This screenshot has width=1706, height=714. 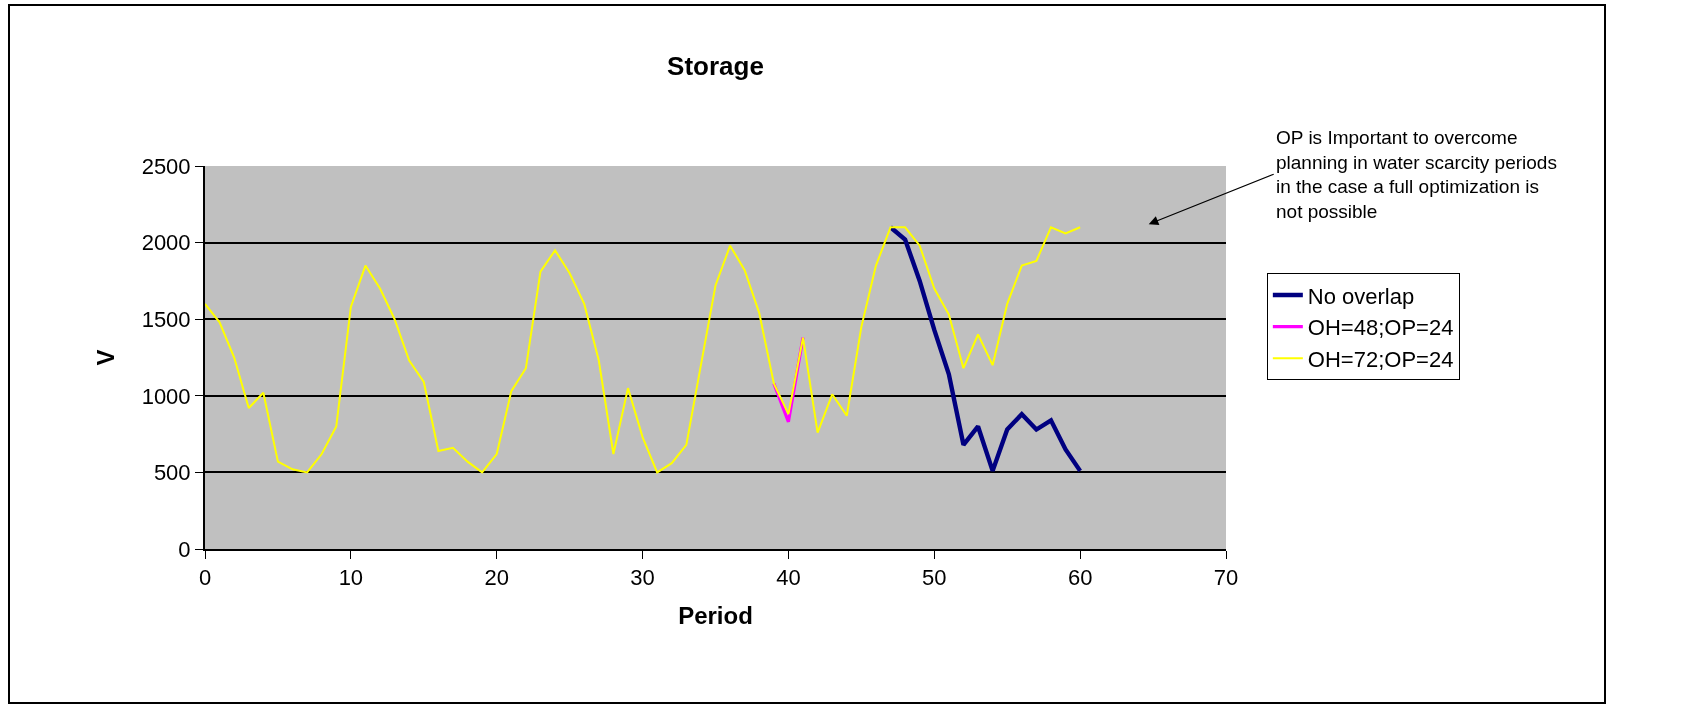 I want to click on text: OP is Important to overcome planning in water scarcity periods in the case a full optimization is not possible, so click(x=1416, y=175).